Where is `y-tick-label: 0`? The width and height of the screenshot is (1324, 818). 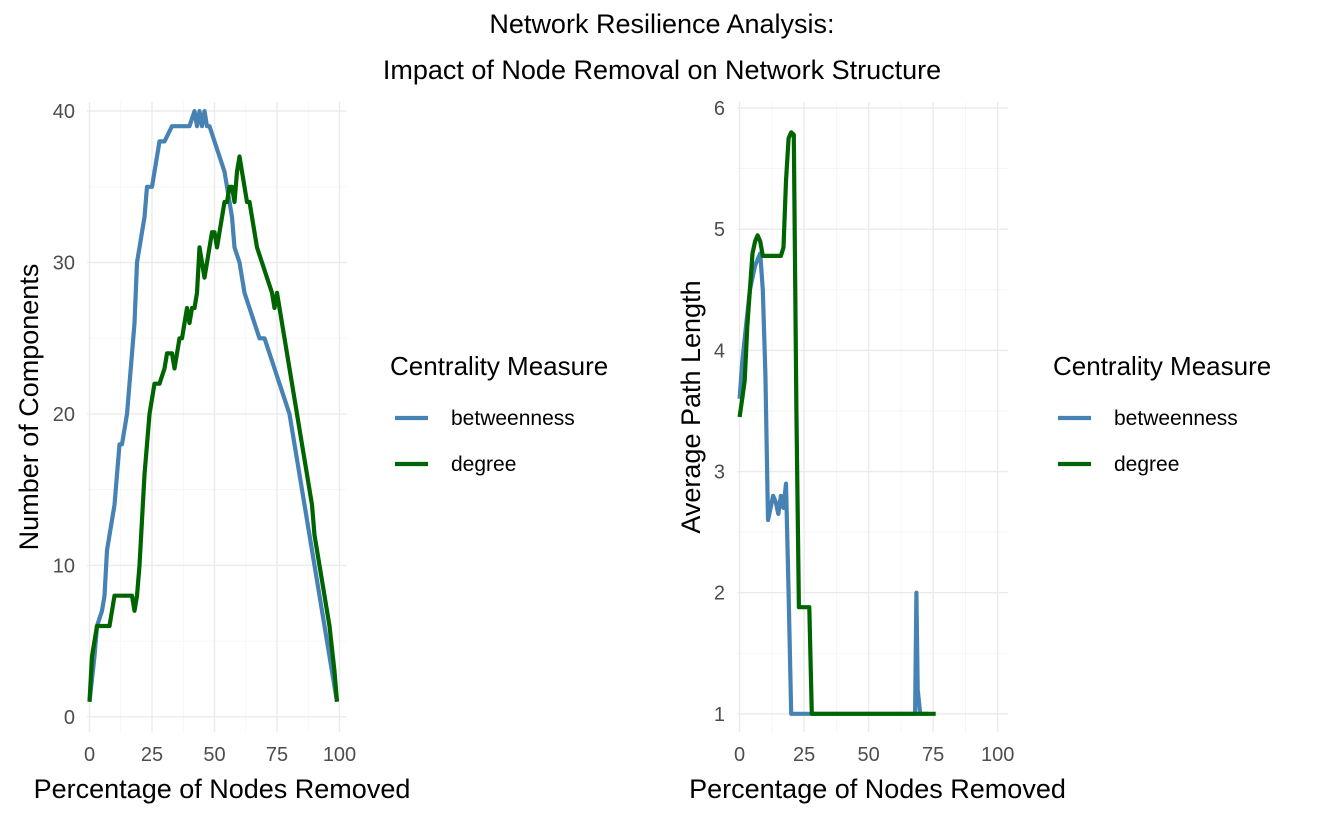
y-tick-label: 0 is located at coordinates (69, 718).